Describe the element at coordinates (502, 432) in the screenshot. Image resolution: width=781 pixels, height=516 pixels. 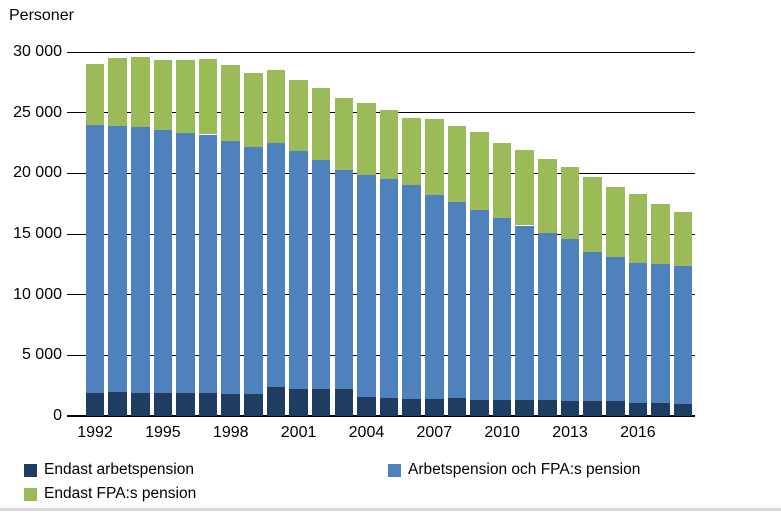
I see `x-tick-label-2010: 2010` at that location.